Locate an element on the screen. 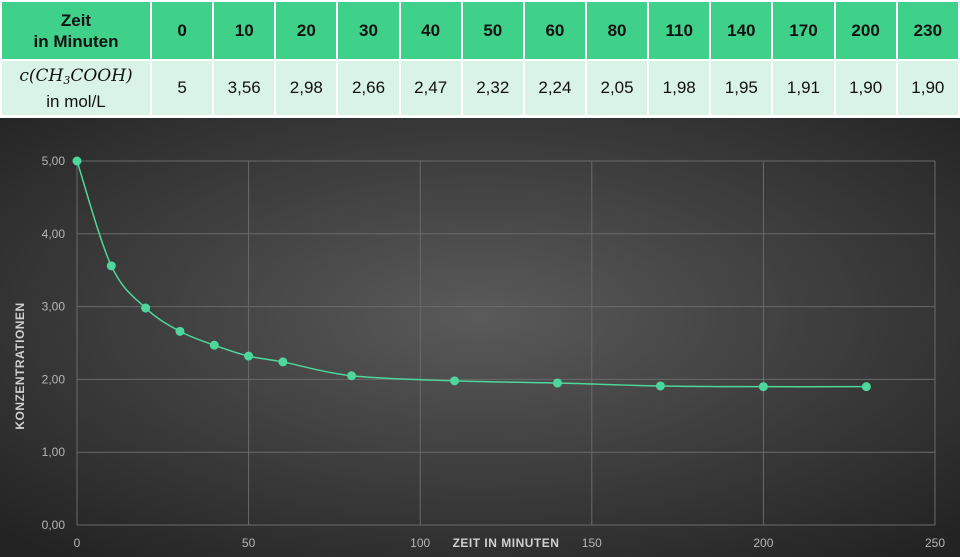 This screenshot has height=557, width=960. concentration-unit: in mol/L is located at coordinates (76, 101).